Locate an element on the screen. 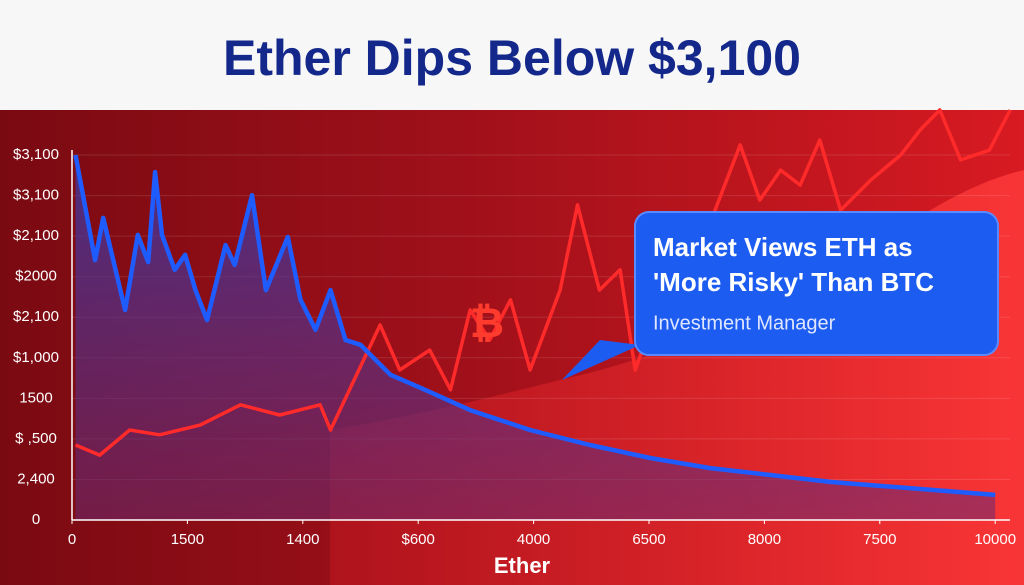 The height and width of the screenshot is (585, 1024). x-tick-label: 6500 is located at coordinates (648, 539).